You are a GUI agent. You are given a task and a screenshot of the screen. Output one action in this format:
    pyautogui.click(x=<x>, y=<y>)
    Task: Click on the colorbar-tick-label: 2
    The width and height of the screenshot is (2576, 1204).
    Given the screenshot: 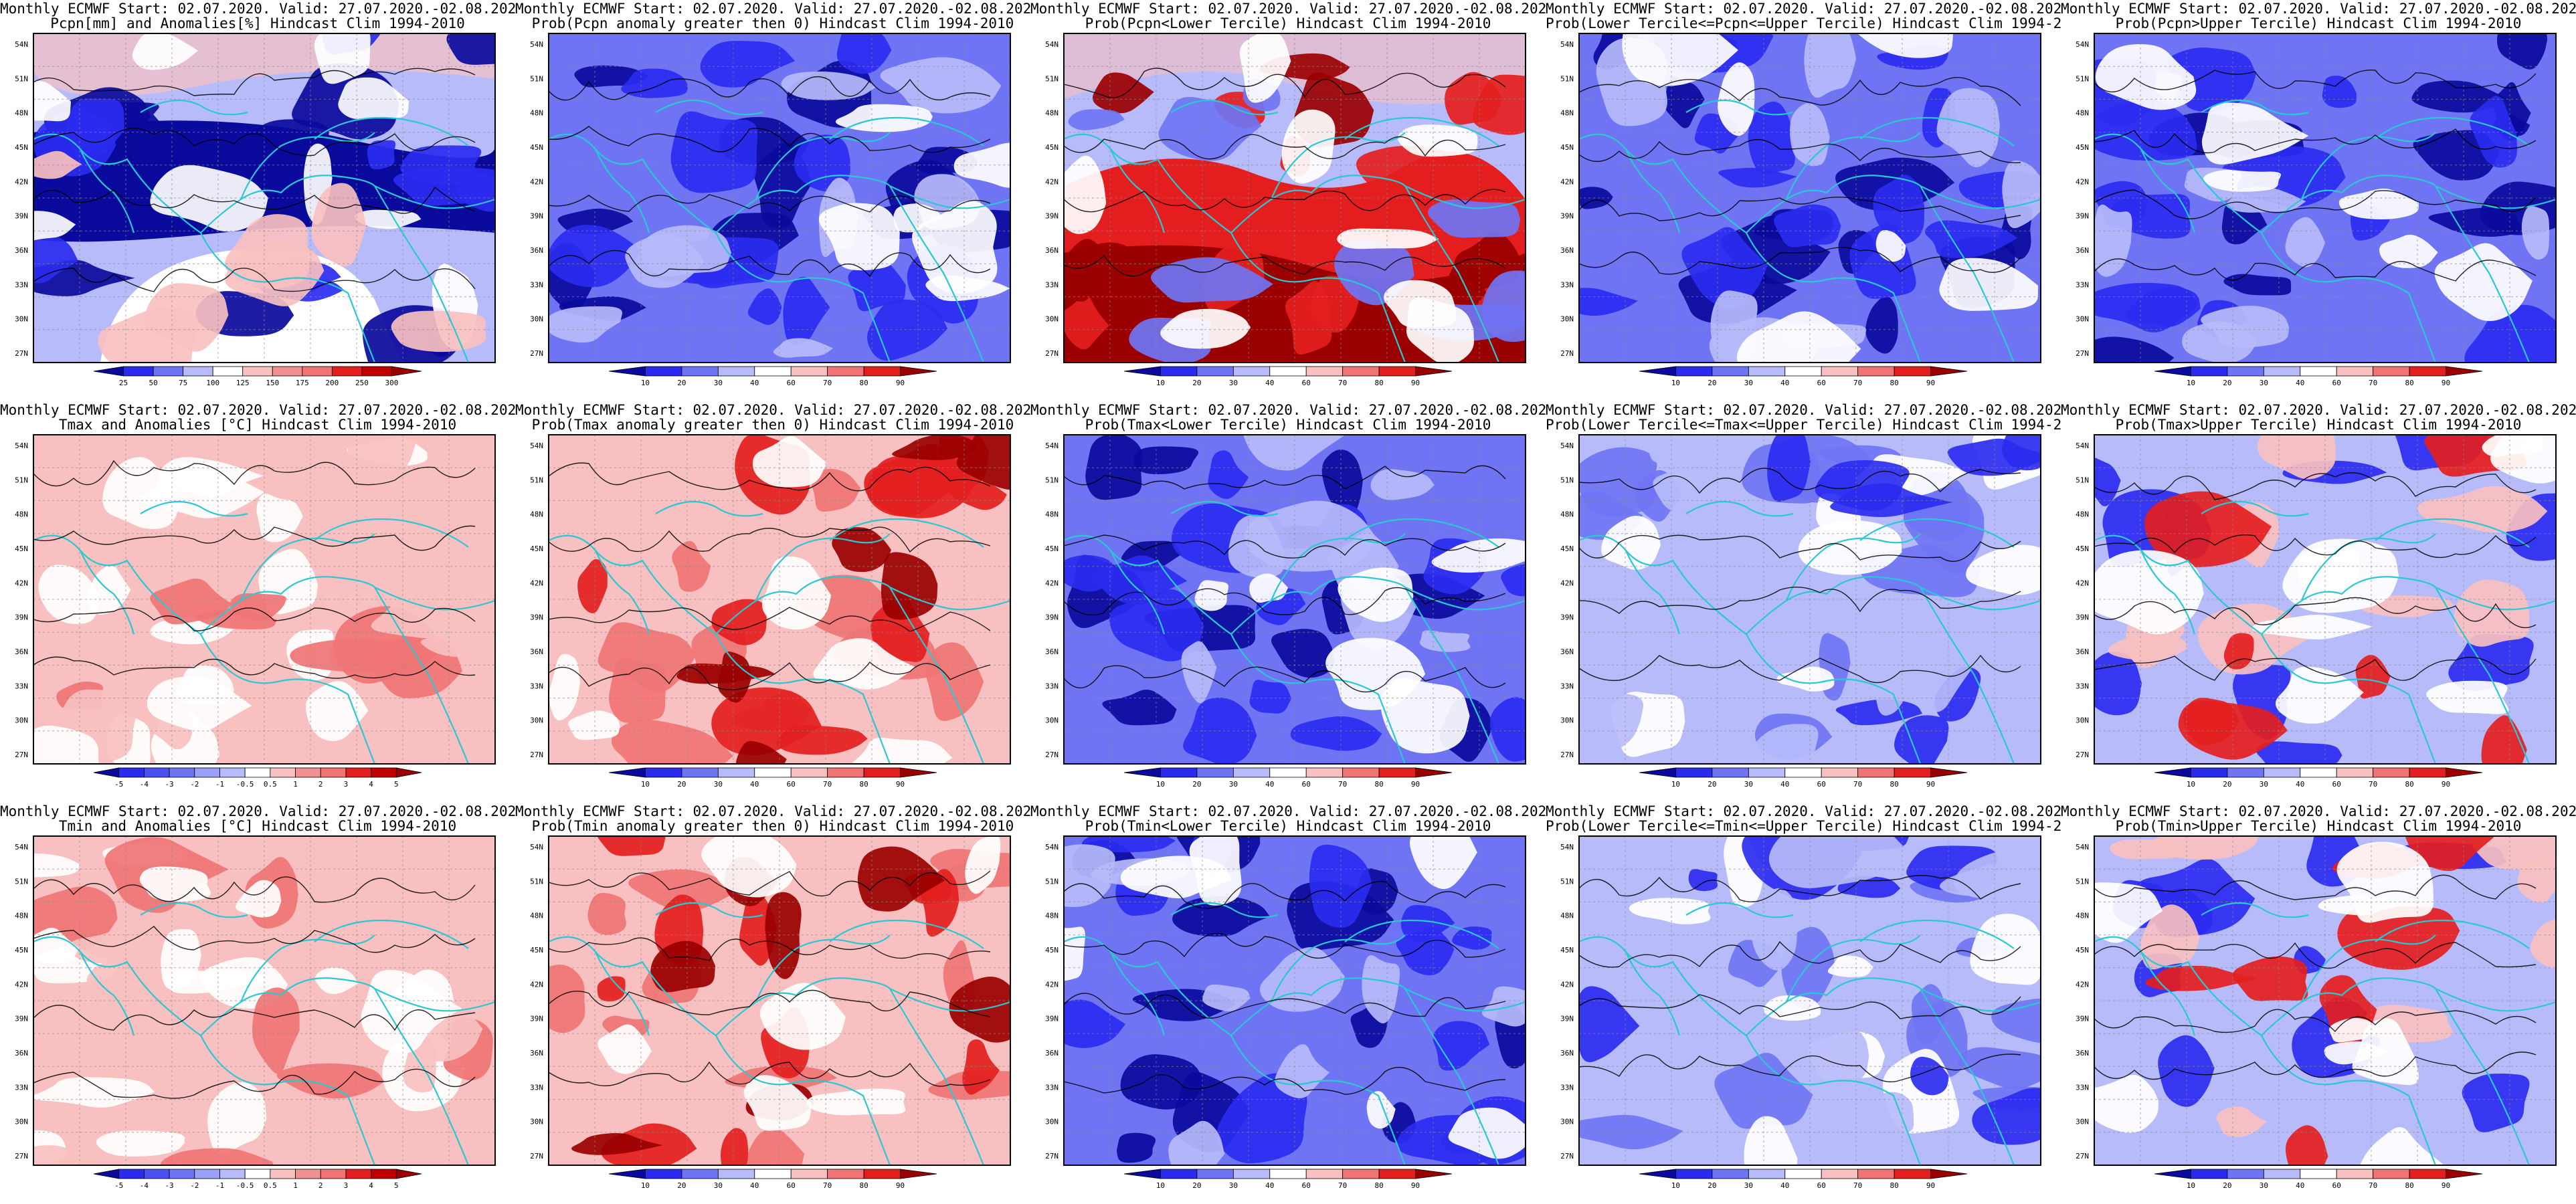 What is the action you would take?
    pyautogui.click(x=320, y=1185)
    